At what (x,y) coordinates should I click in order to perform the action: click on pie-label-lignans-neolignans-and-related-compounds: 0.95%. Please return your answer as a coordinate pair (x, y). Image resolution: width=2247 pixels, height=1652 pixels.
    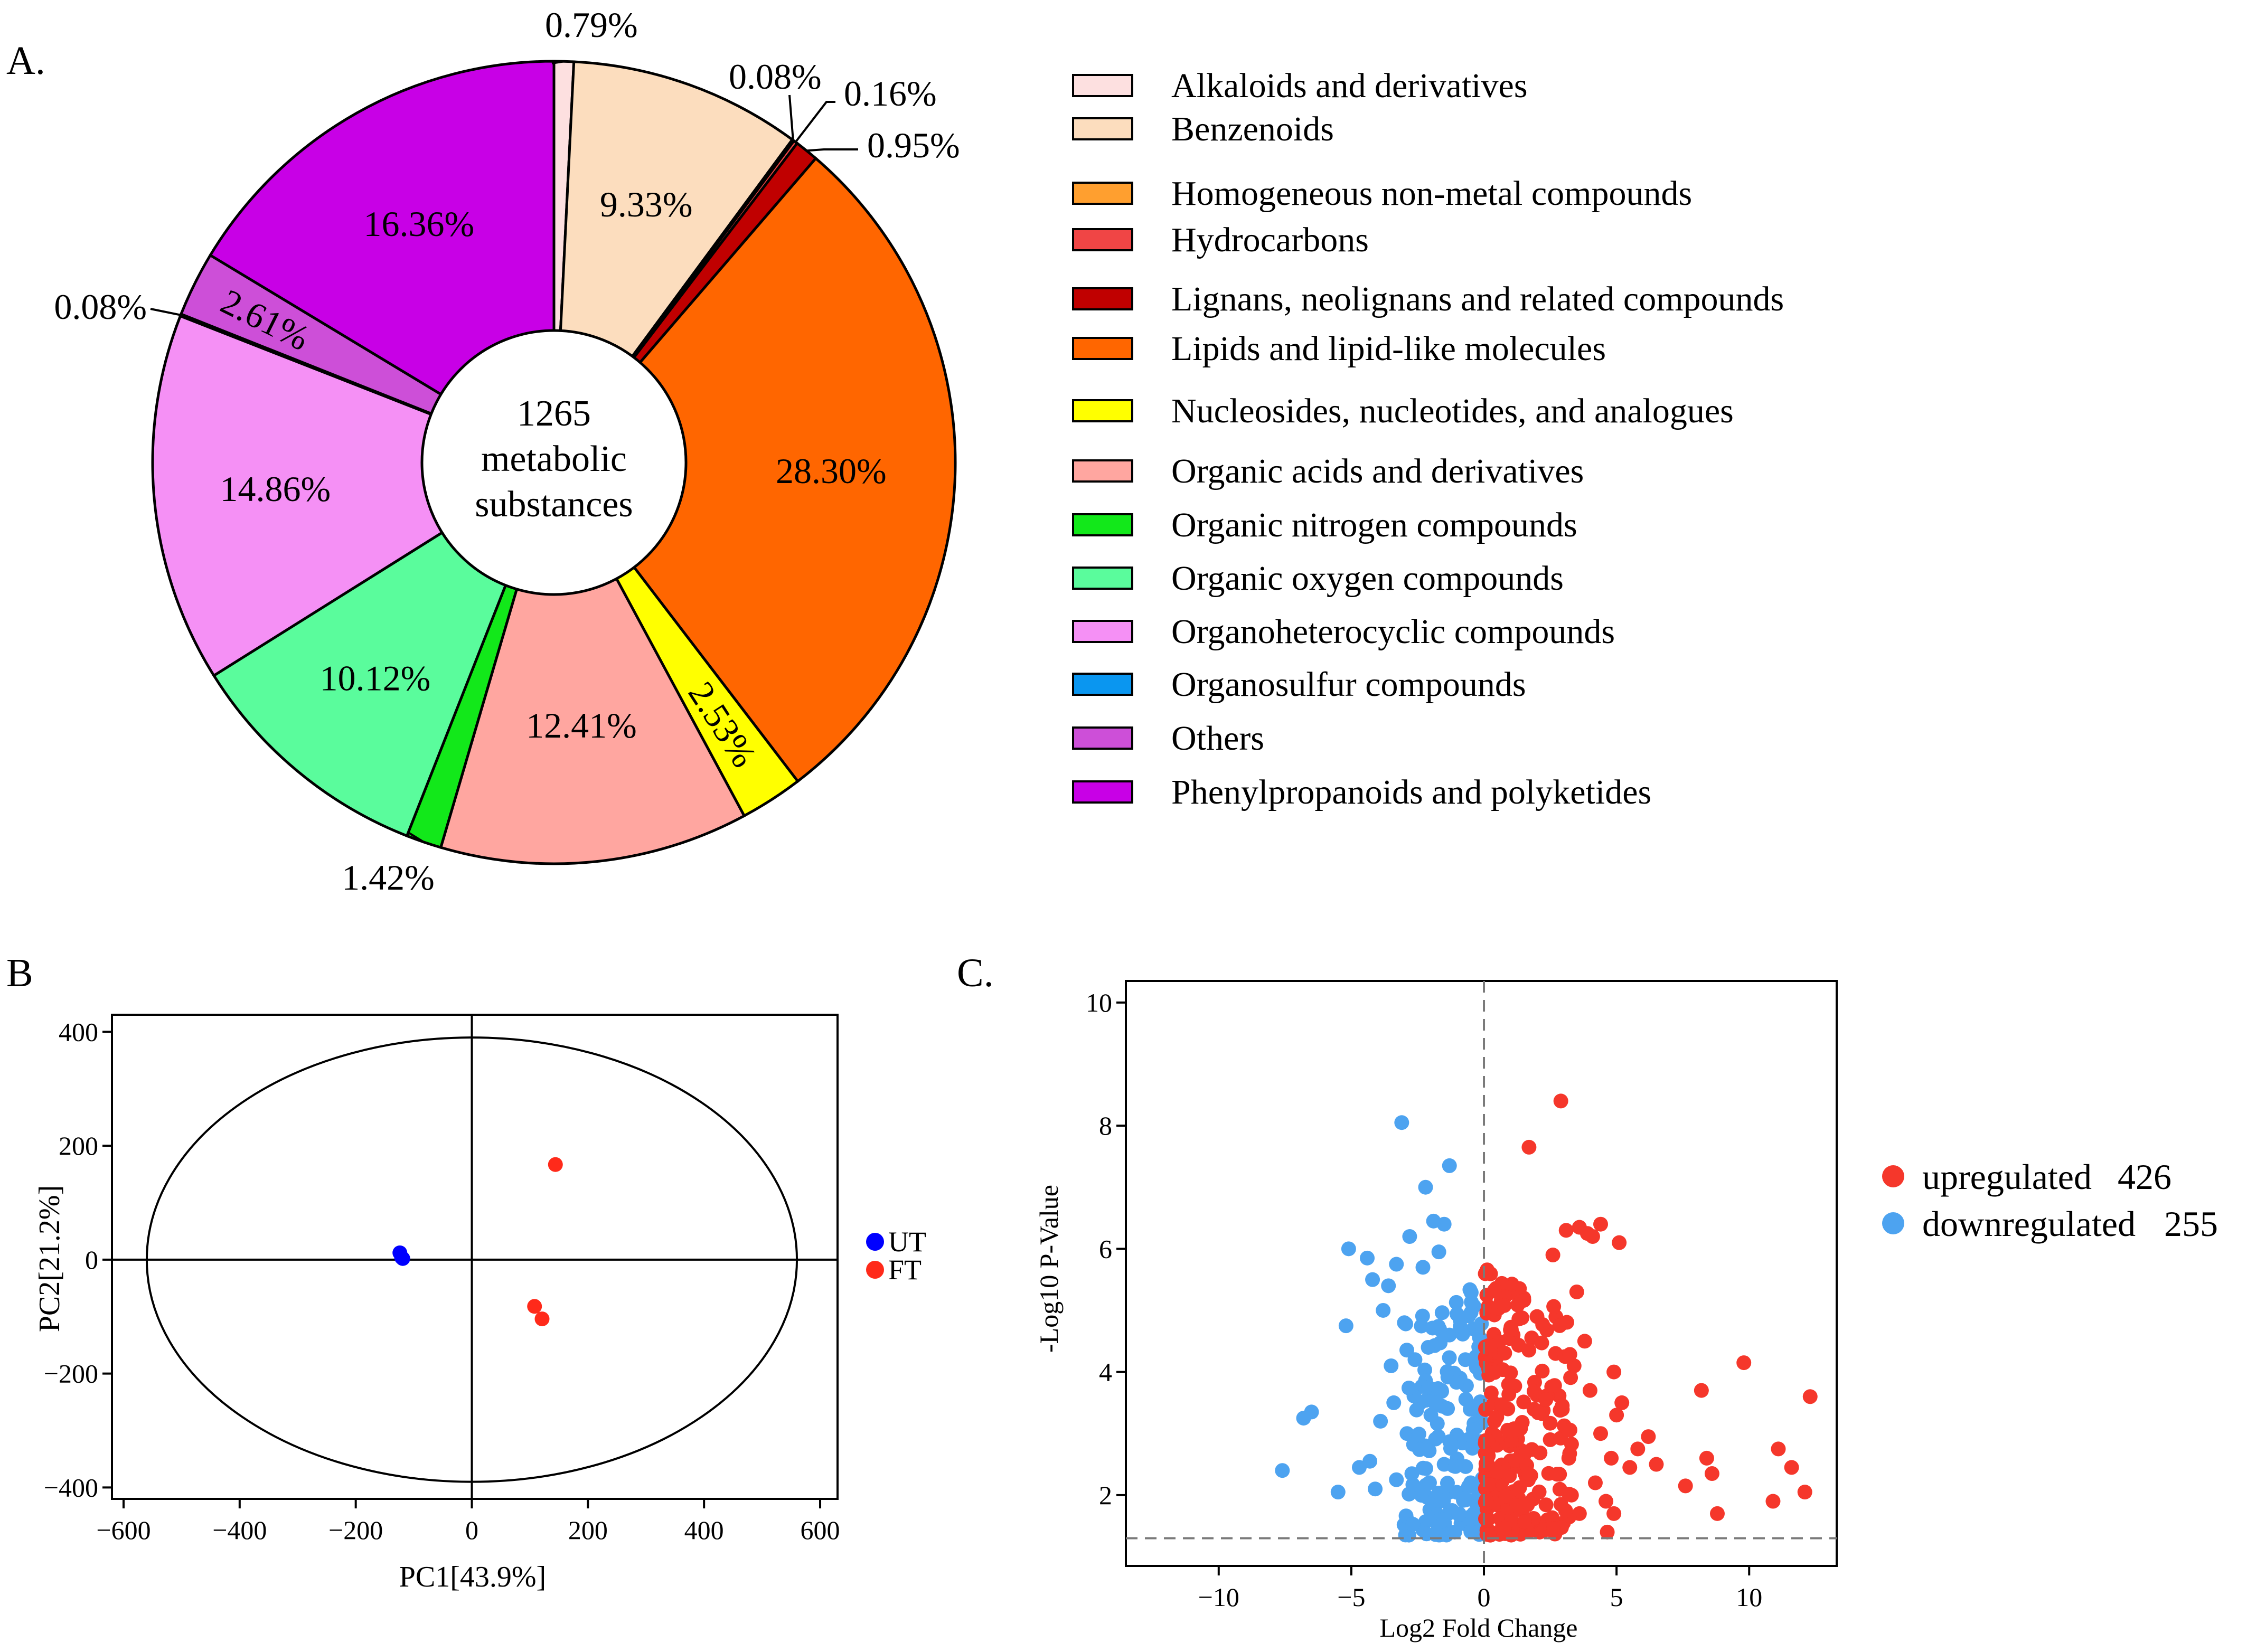
    Looking at the image, I should click on (913, 145).